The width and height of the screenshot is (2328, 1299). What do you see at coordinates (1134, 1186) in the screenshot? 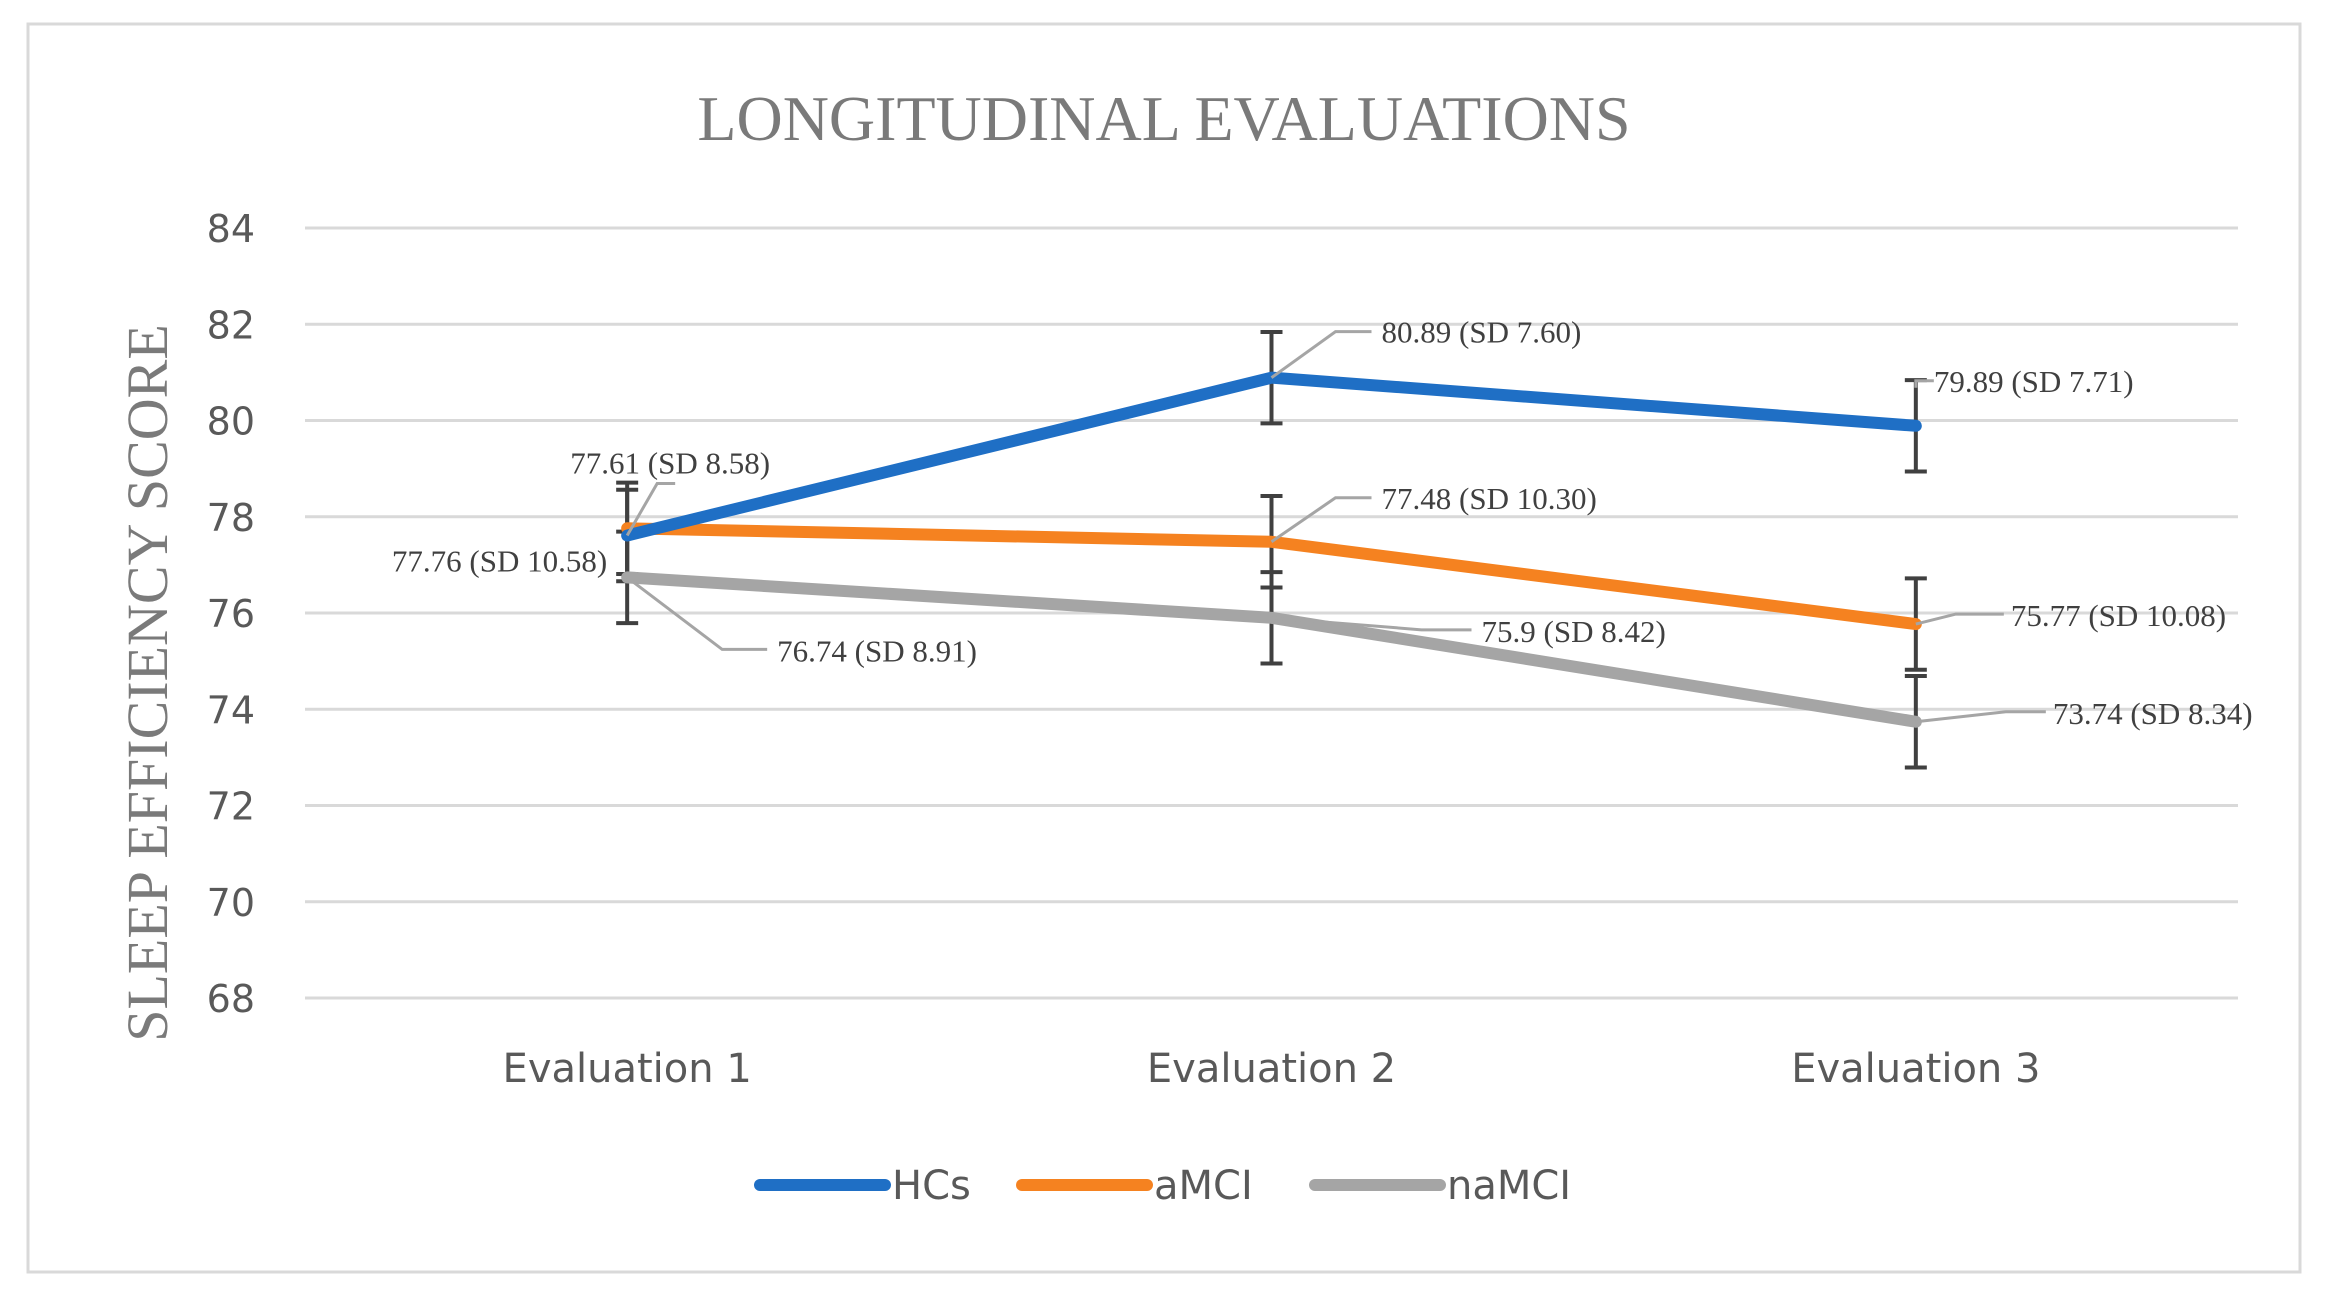
I see `legend-item-aMCI: aMCI` at bounding box center [1134, 1186].